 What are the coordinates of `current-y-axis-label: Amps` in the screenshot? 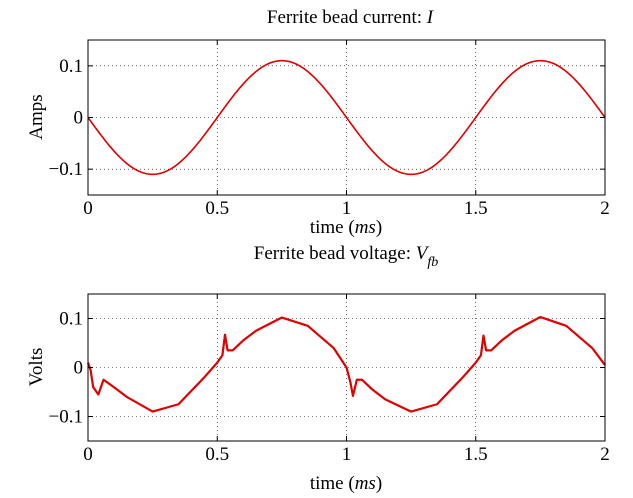 It's located at (36, 116).